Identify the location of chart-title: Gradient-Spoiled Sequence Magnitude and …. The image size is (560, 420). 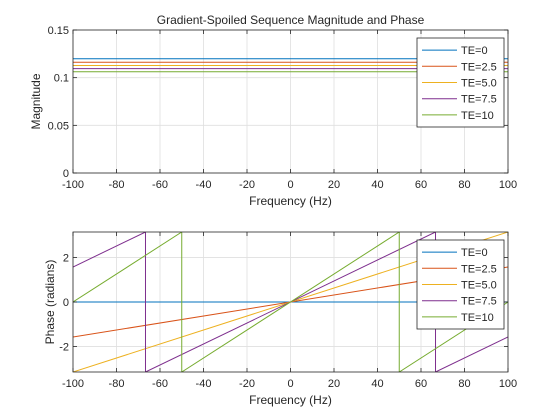
(291, 20).